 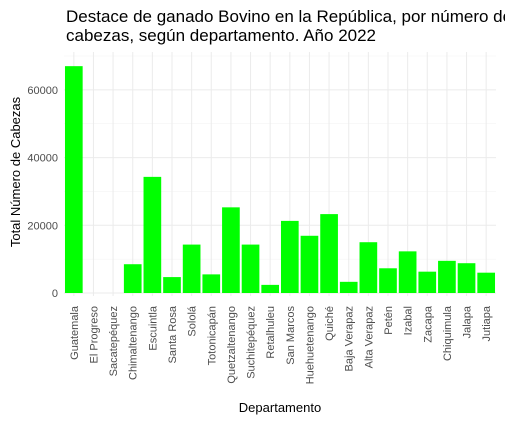 I want to click on bar-retalhuleu, so click(x=270, y=288).